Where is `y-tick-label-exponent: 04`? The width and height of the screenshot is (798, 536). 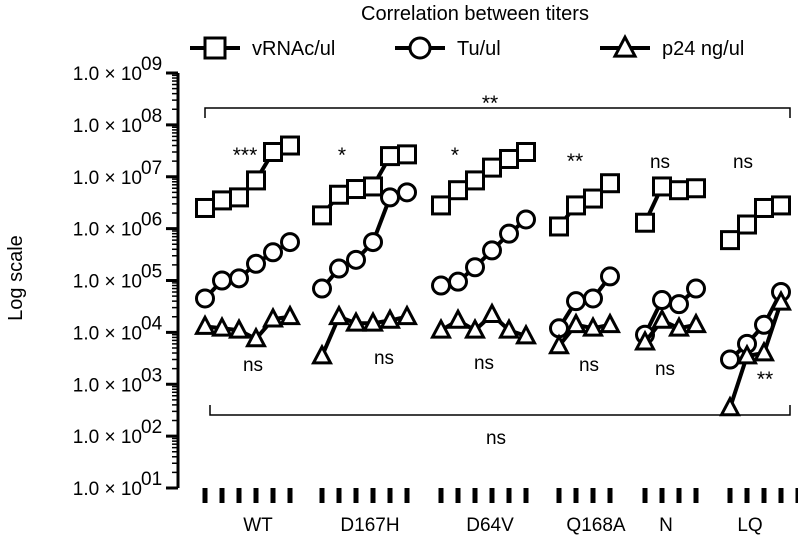
y-tick-label-exponent: 04 is located at coordinates (152, 323).